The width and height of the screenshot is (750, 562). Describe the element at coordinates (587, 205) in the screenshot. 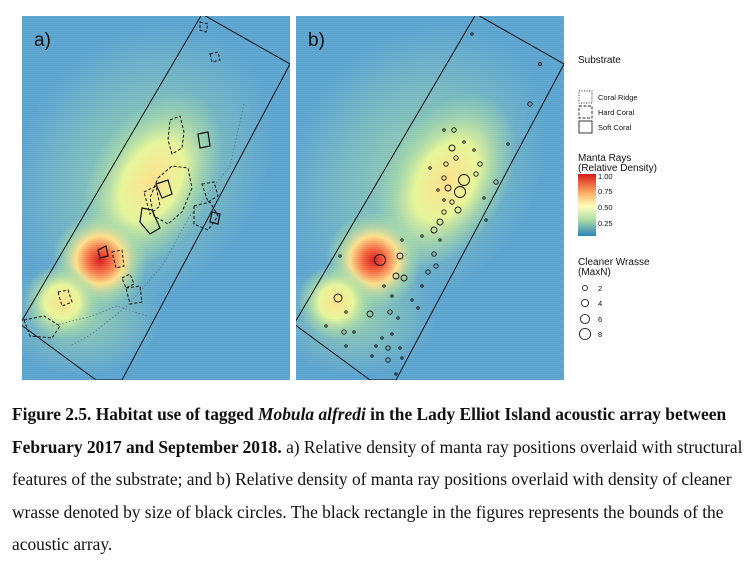

I see `density-color-scale` at that location.